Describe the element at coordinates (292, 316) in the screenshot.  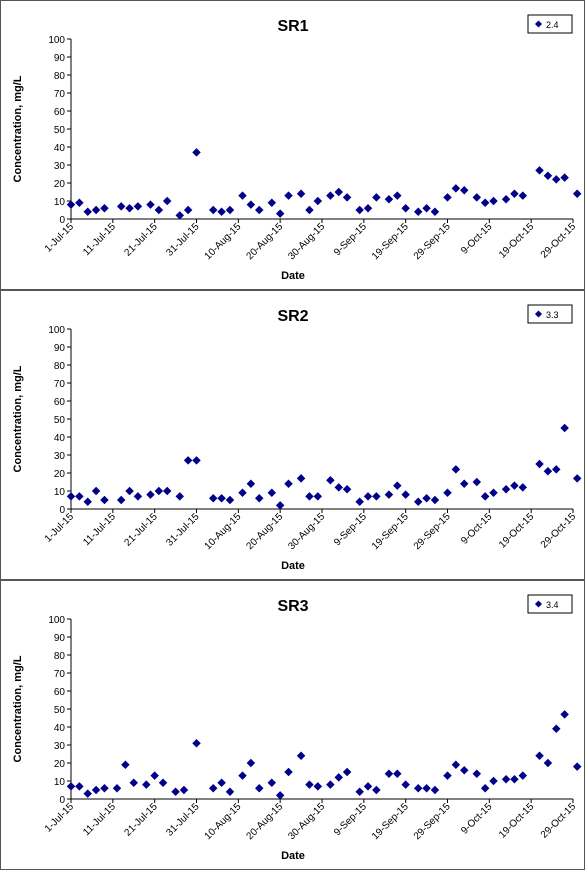
I see `chart-title: SR2` at that location.